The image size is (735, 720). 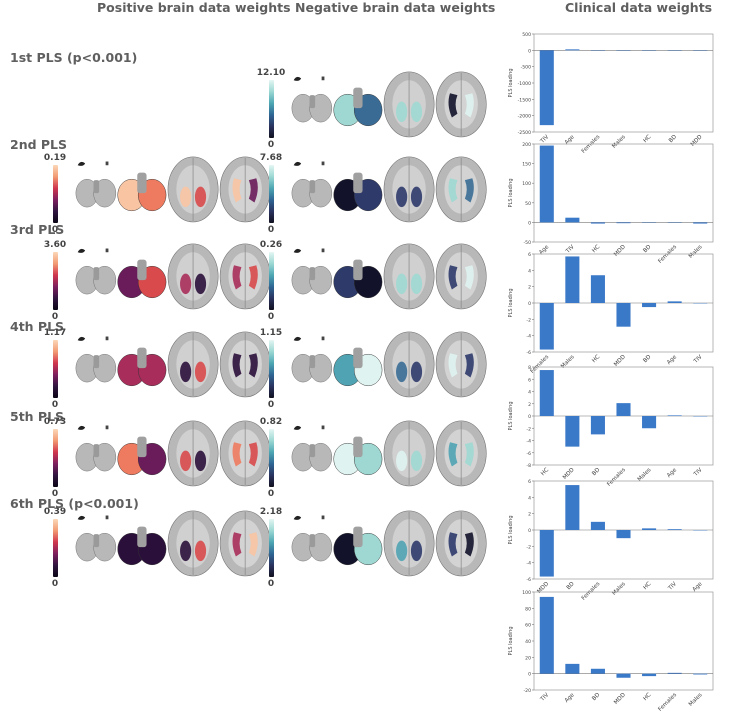 I want to click on pls-label: 2nd PLS, so click(x=38, y=144).